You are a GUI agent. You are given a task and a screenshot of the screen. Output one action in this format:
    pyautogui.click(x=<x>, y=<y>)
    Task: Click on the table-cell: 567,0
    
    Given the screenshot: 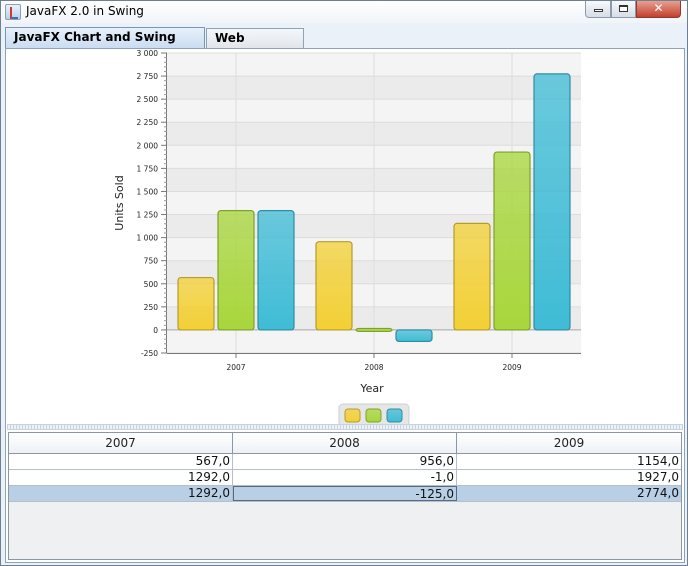 What is the action you would take?
    pyautogui.click(x=121, y=461)
    